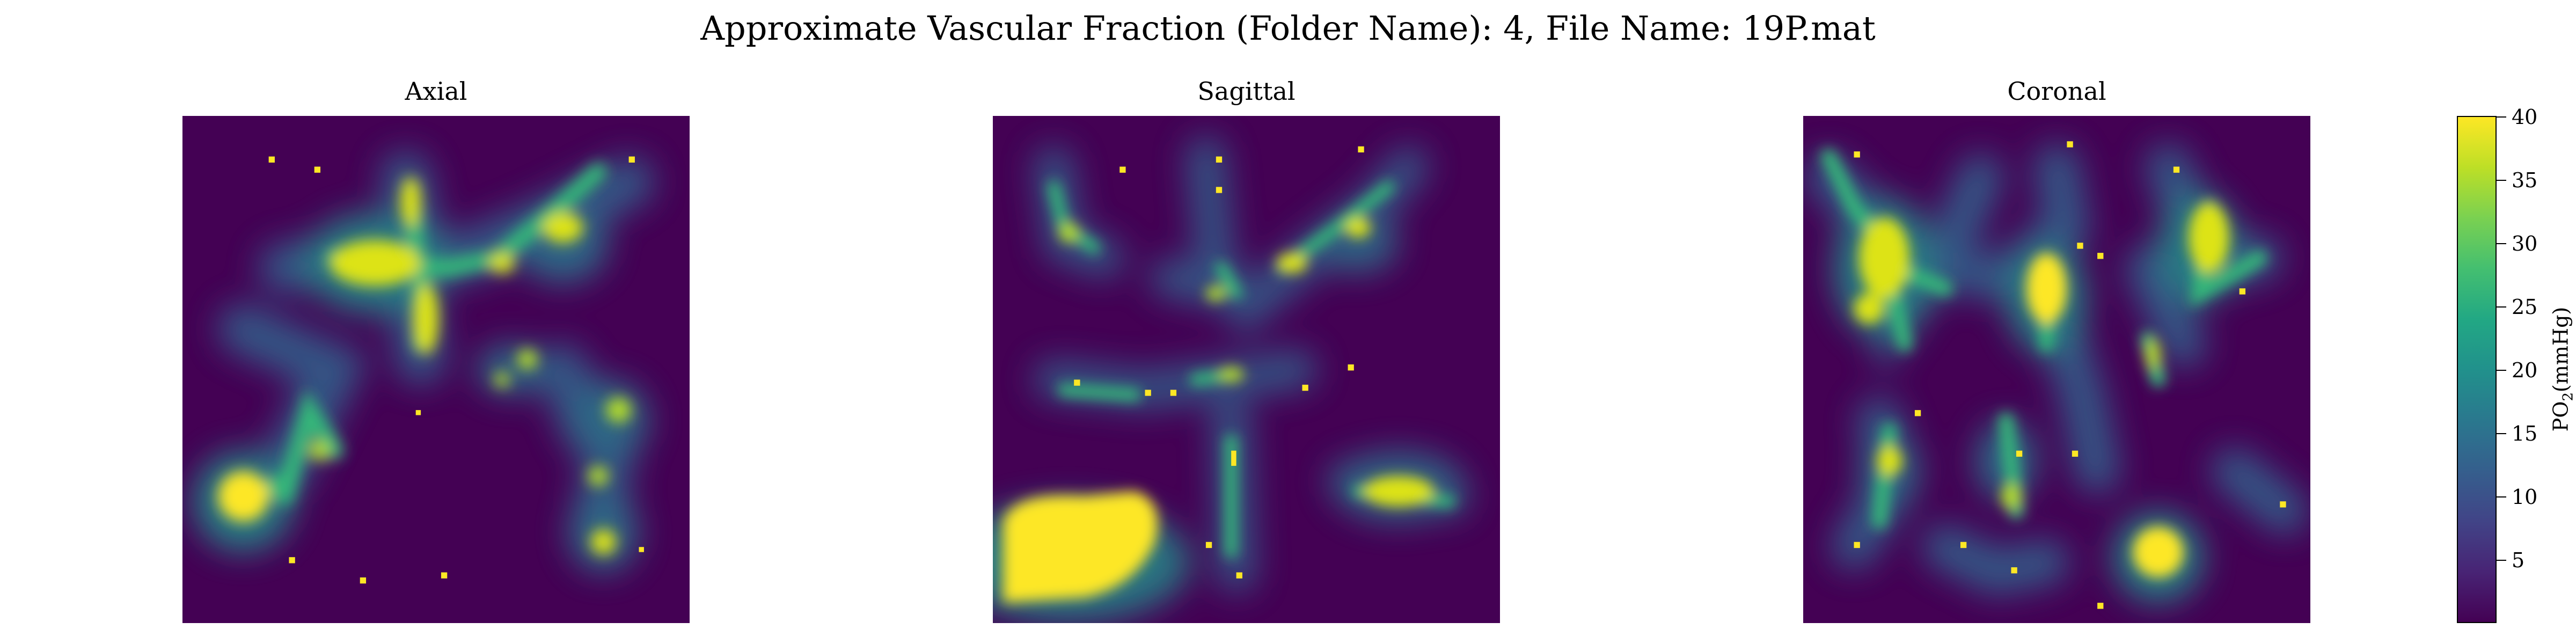  I want to click on colorbar, so click(2477, 369).